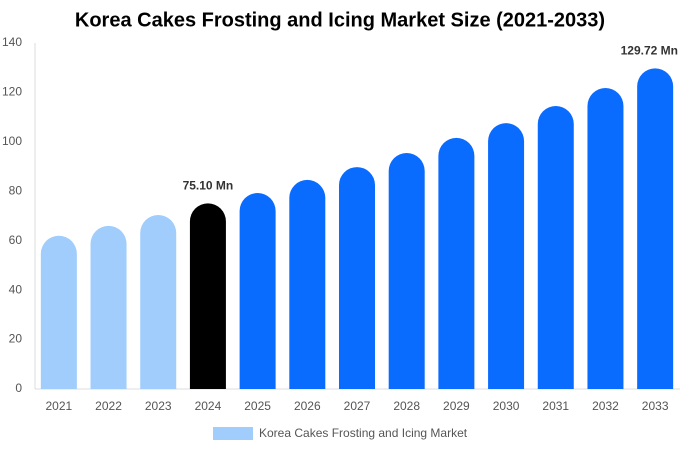  Describe the element at coordinates (605, 406) in the screenshot. I see `x-tick-label: 2032` at that location.